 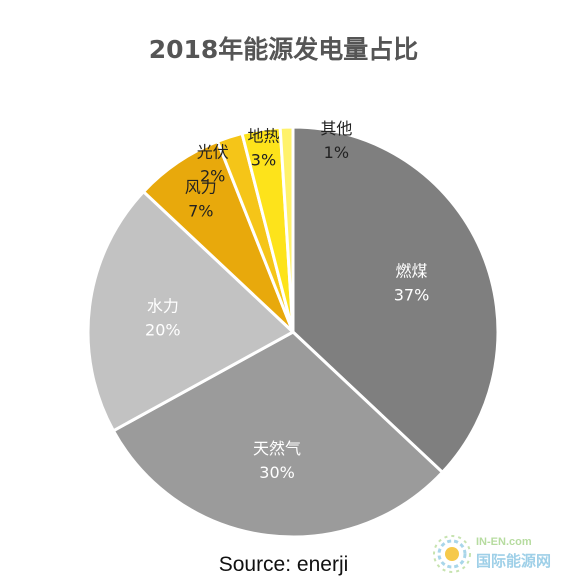 I want to click on slice-name-label: 水力, so click(x=163, y=306).